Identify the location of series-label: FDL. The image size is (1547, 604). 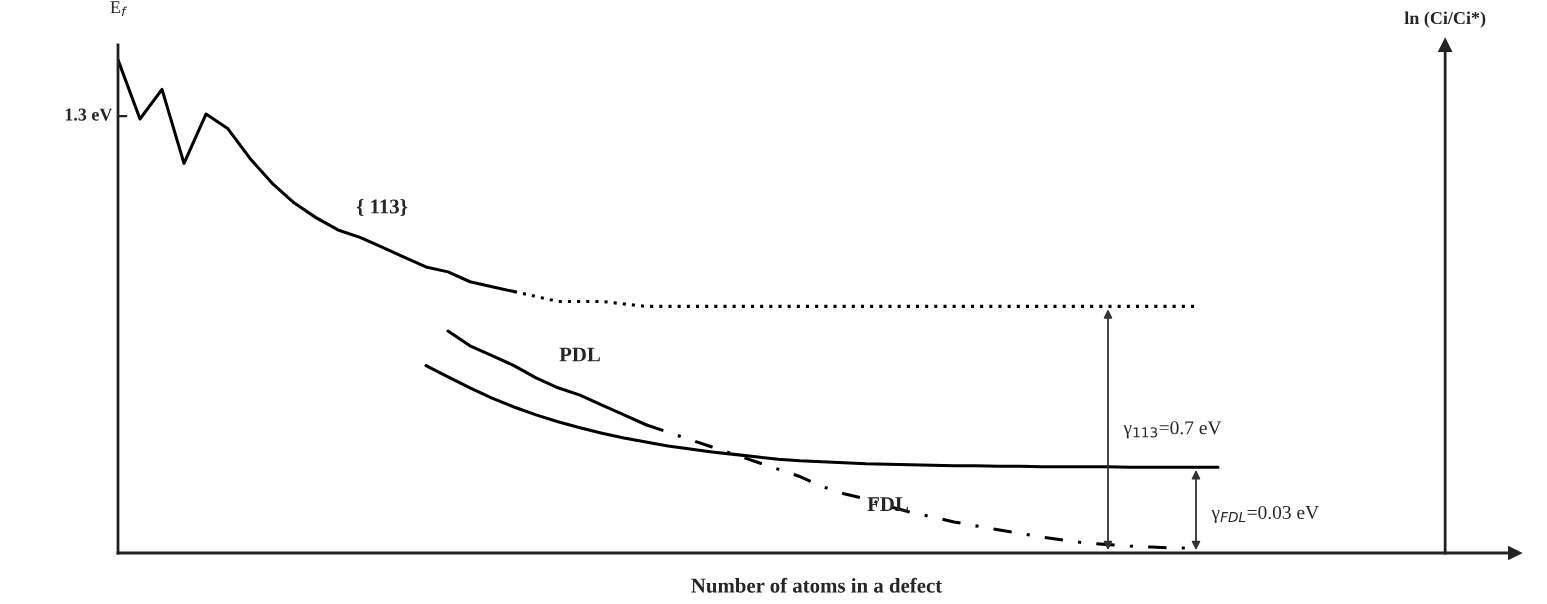
(887, 504).